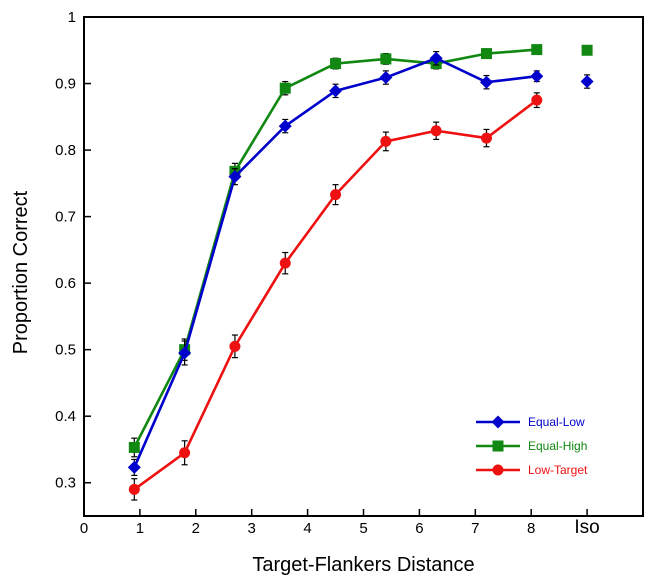 The width and height of the screenshot is (654, 578). What do you see at coordinates (586, 527) in the screenshot?
I see `x-tick-label: Iso` at bounding box center [586, 527].